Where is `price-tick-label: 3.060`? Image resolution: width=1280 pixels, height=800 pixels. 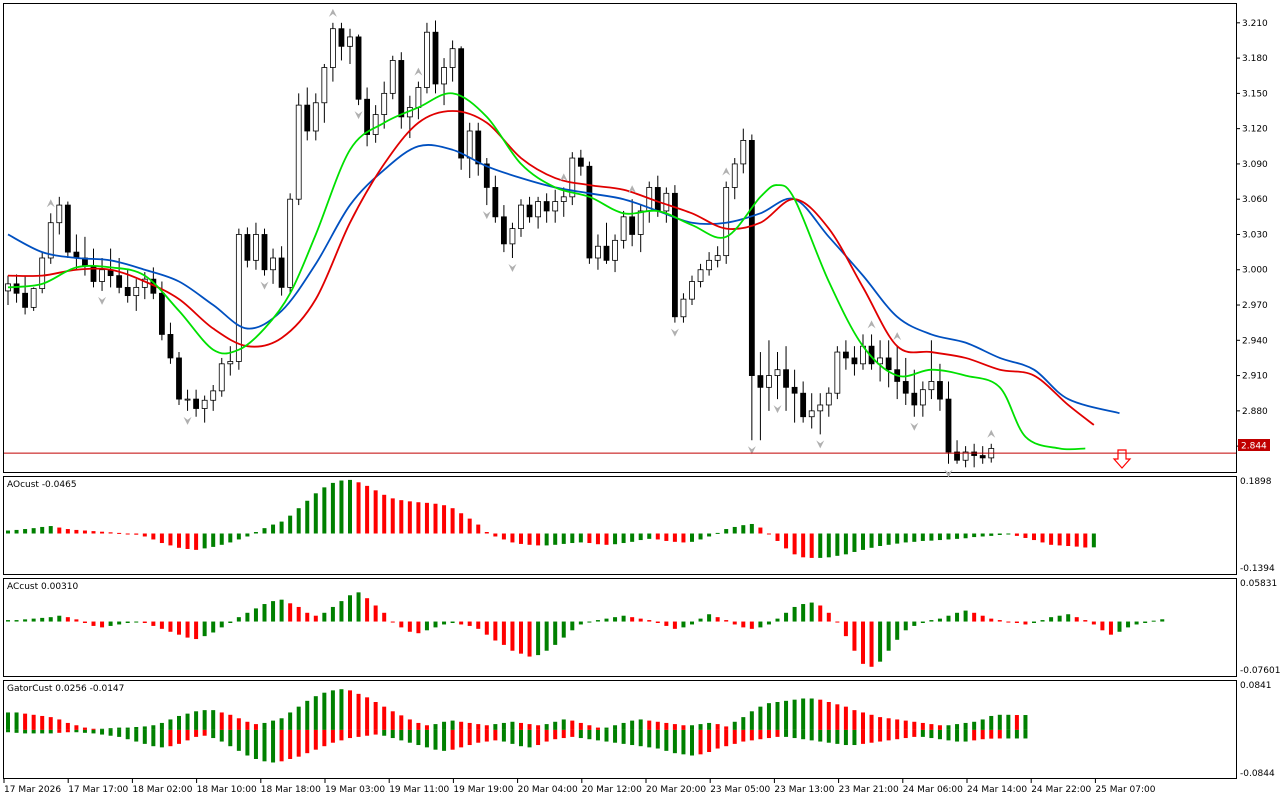
price-tick-label: 3.060 is located at coordinates (1255, 200).